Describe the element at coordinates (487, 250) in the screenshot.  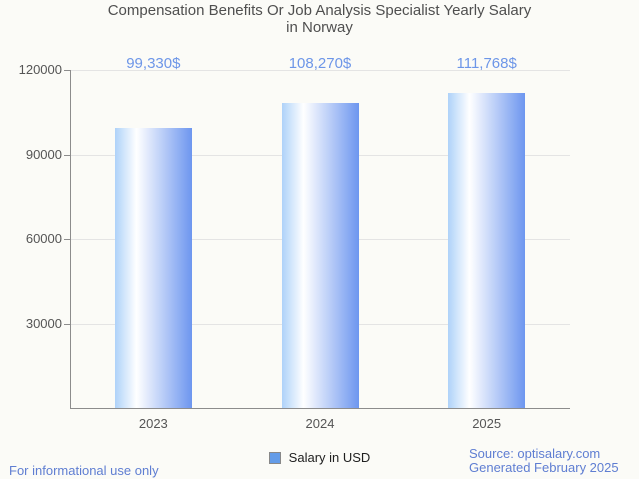
I see `bar-2025` at that location.